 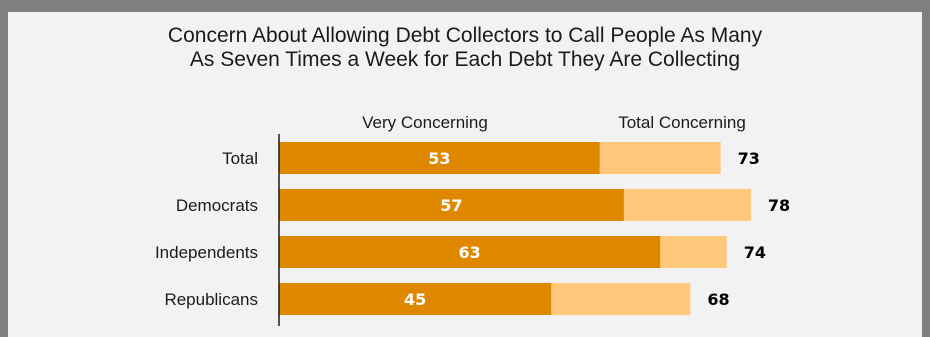 I want to click on value-label-very-concerning-republicans: 45, so click(x=415, y=299).